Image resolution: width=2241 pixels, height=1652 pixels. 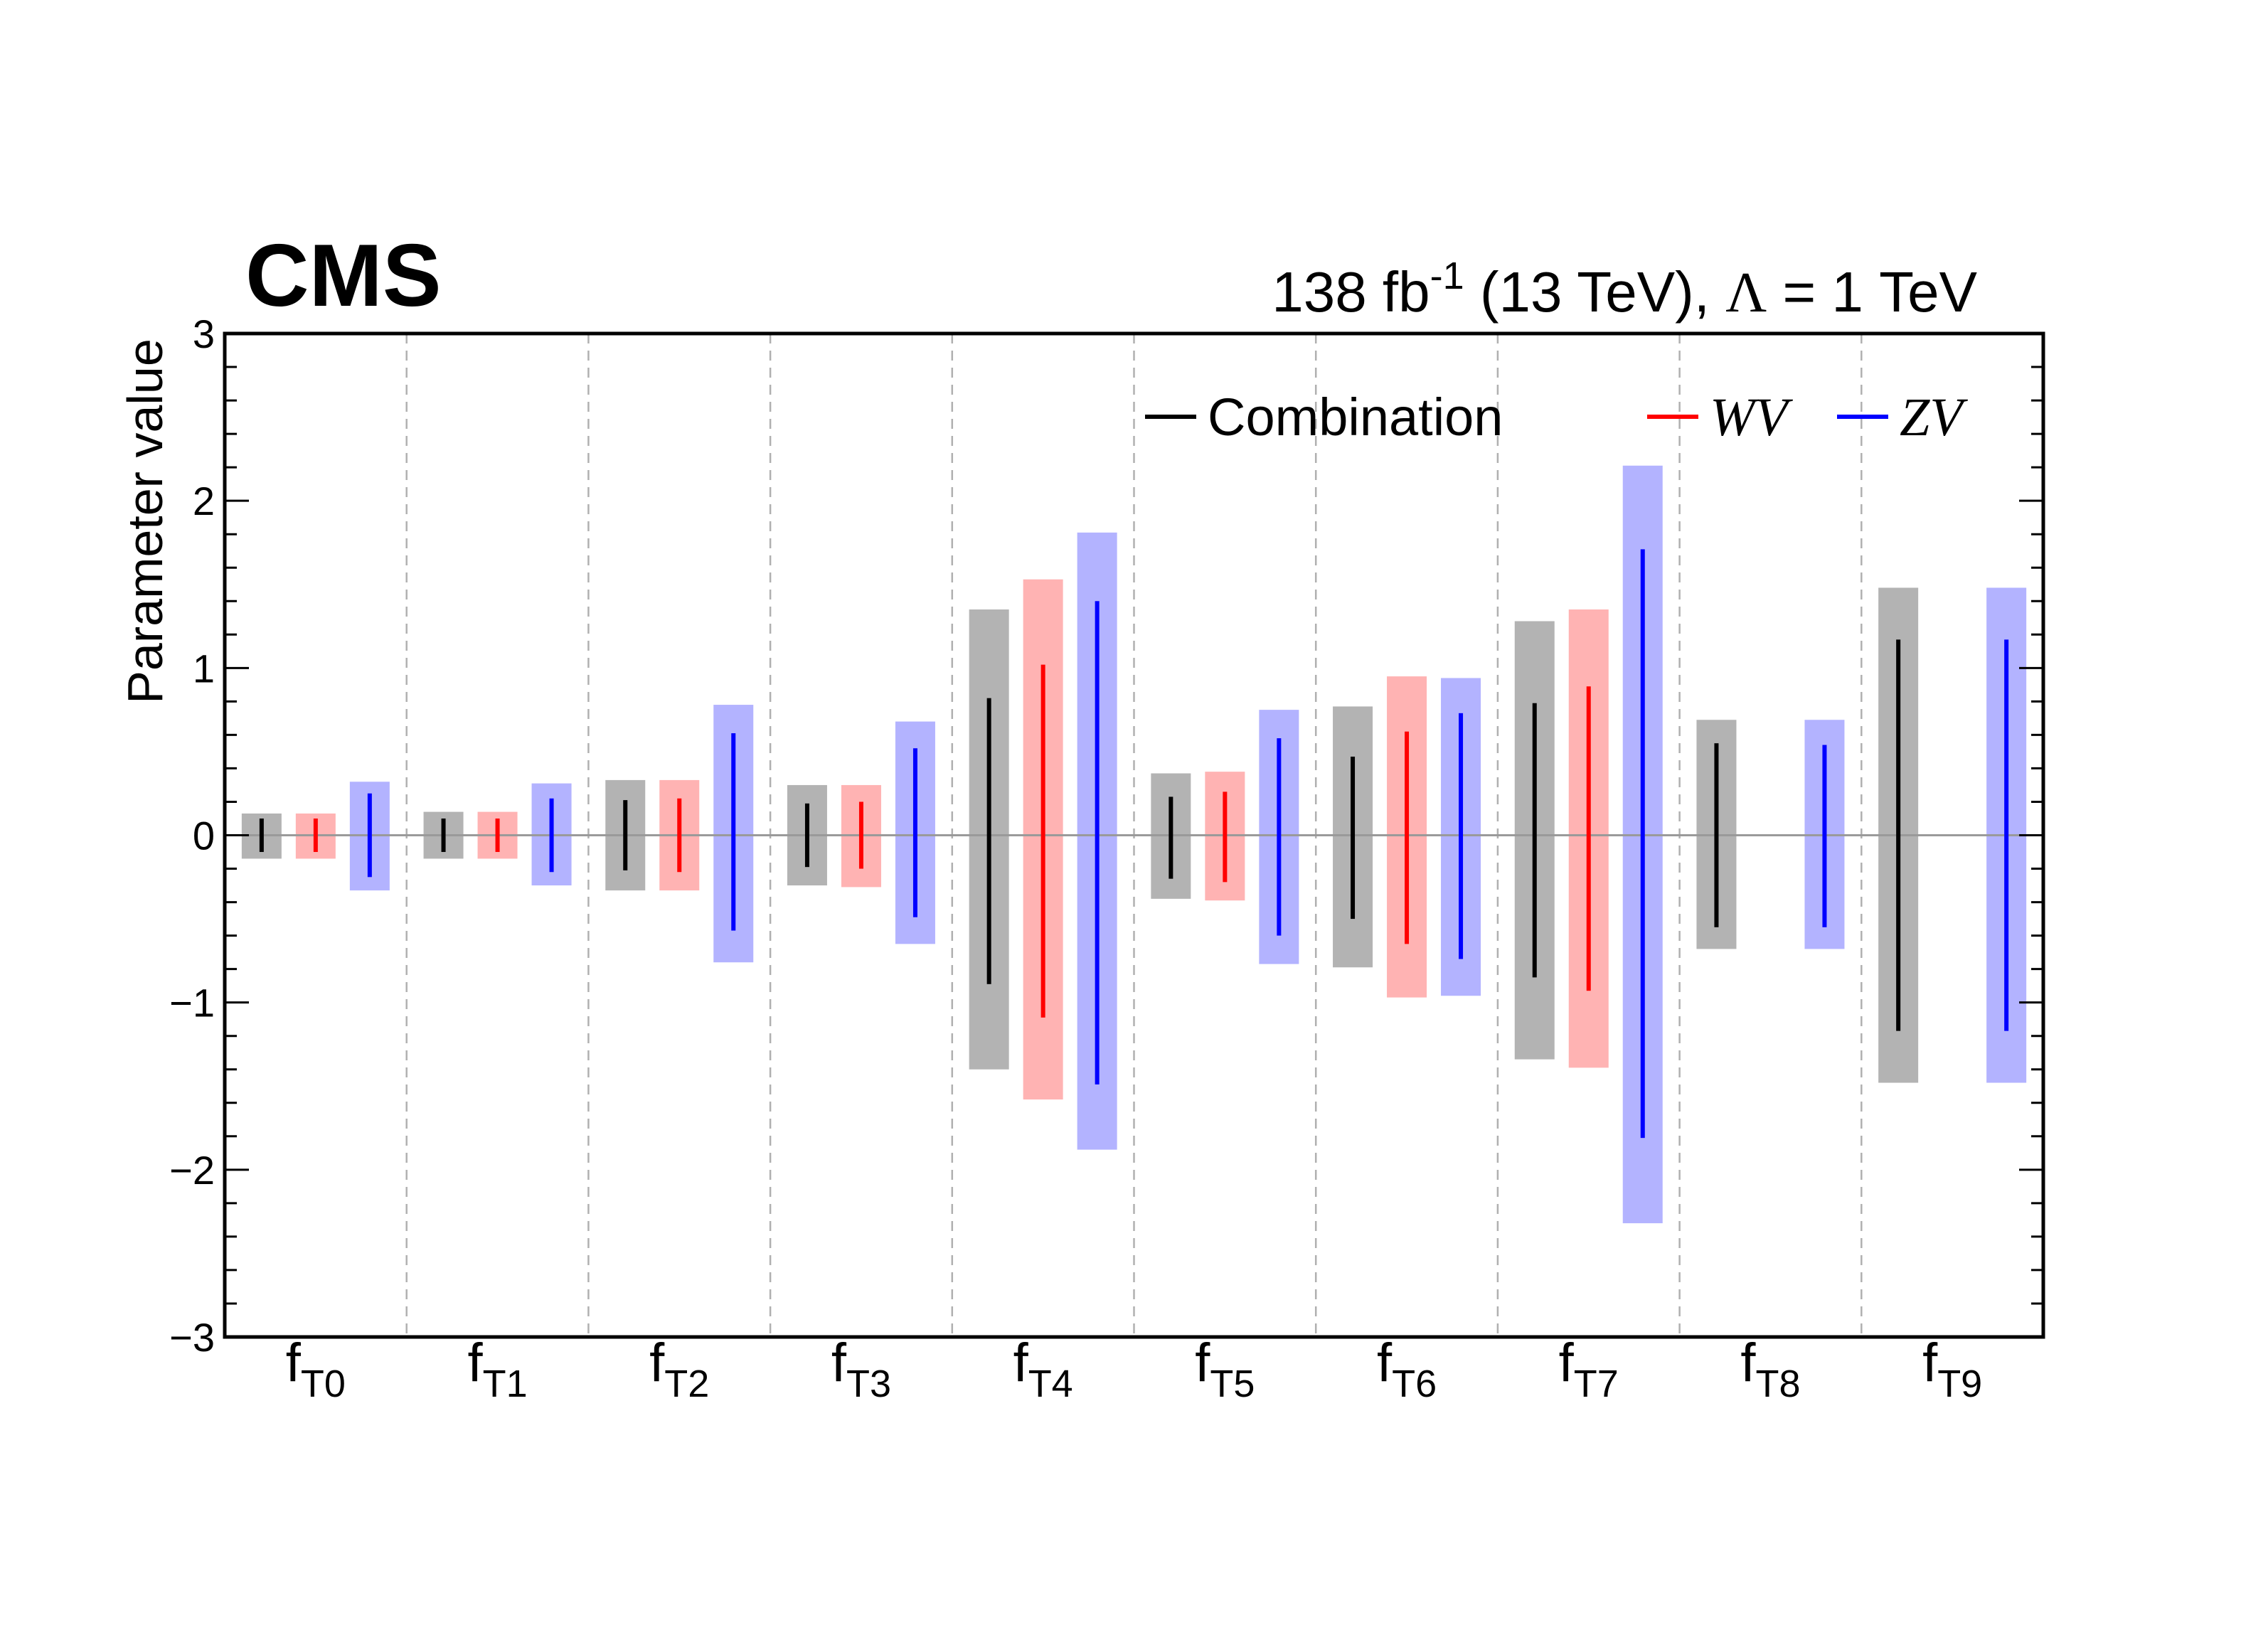 What do you see at coordinates (1447, 276) in the screenshot?
I see `lumi-exponent: -1` at bounding box center [1447, 276].